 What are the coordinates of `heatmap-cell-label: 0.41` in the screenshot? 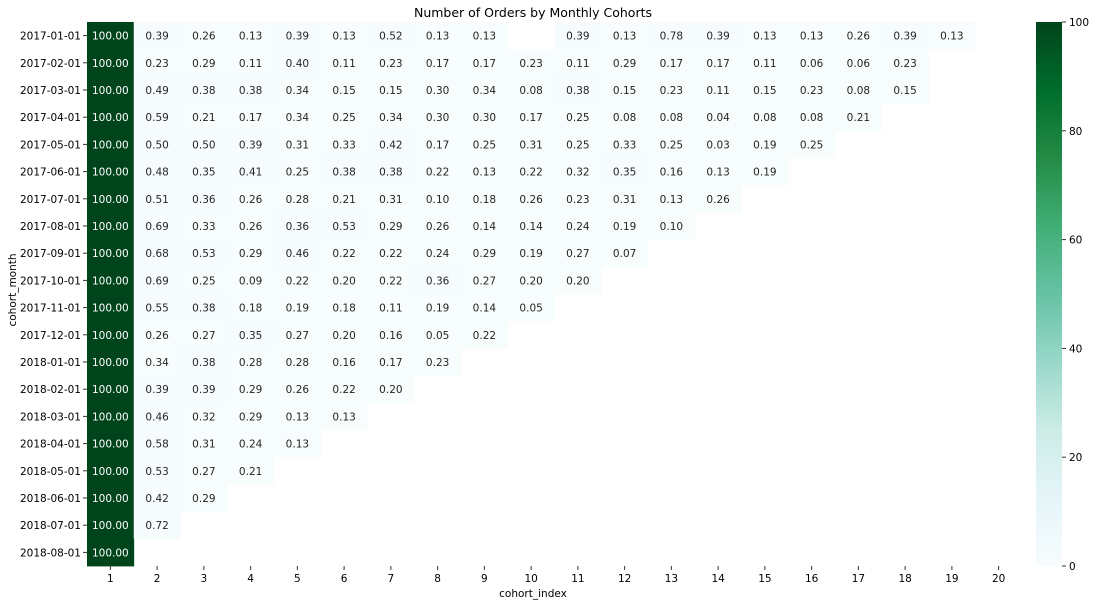 It's located at (250, 173).